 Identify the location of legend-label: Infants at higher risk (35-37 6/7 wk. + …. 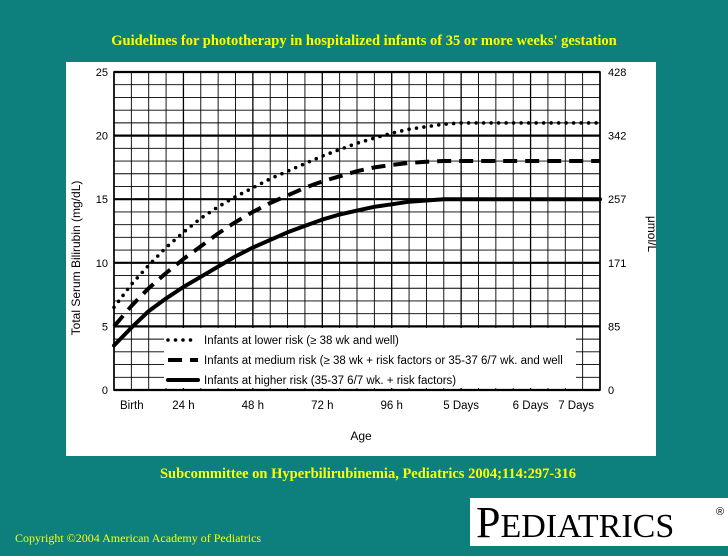
(330, 381).